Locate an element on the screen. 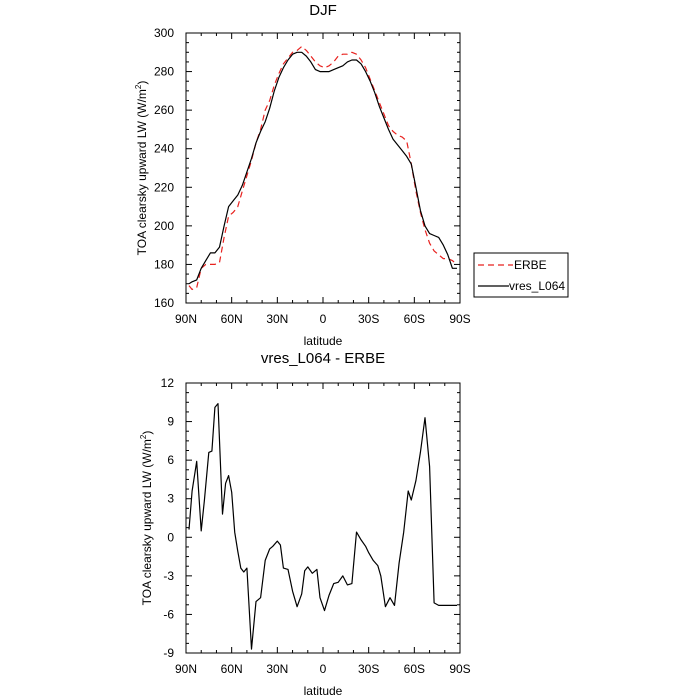 Image resolution: width=700 pixels, height=700 pixels. top-y-axis-label-end: ) is located at coordinates (142, 83).